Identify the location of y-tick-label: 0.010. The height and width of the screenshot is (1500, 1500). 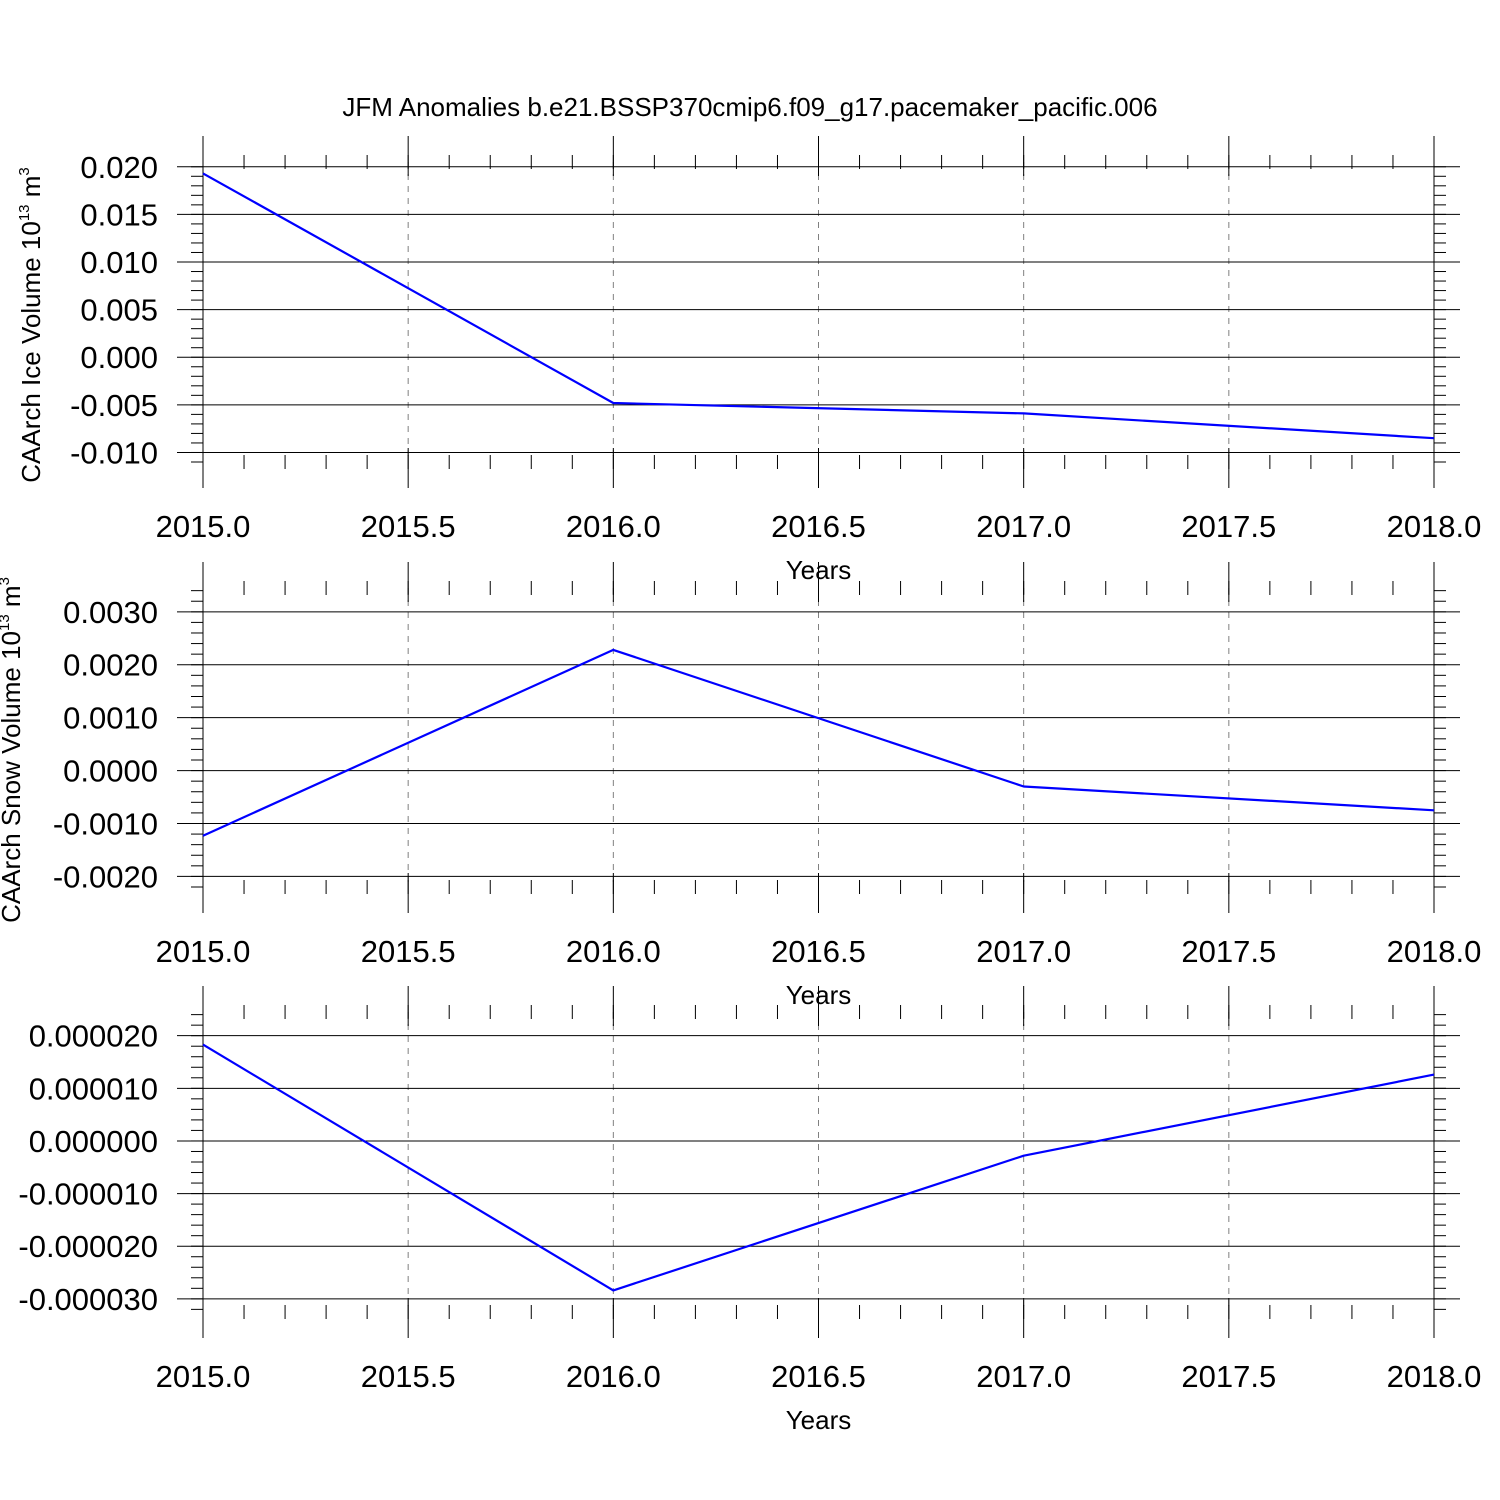
(119, 262).